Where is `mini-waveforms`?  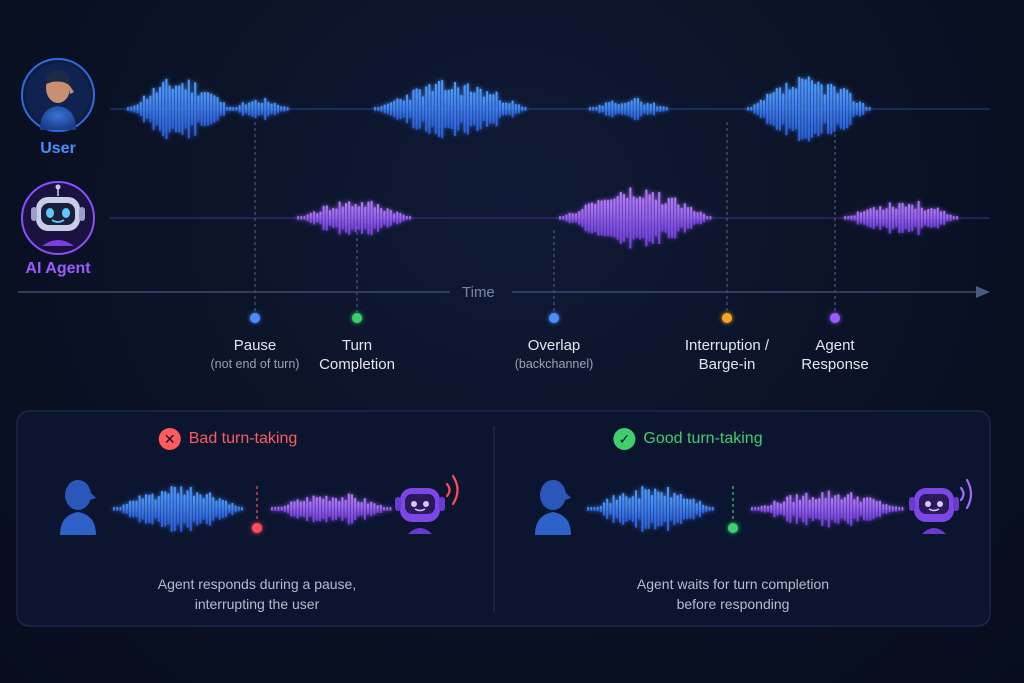
mini-waveforms is located at coordinates (508, 509).